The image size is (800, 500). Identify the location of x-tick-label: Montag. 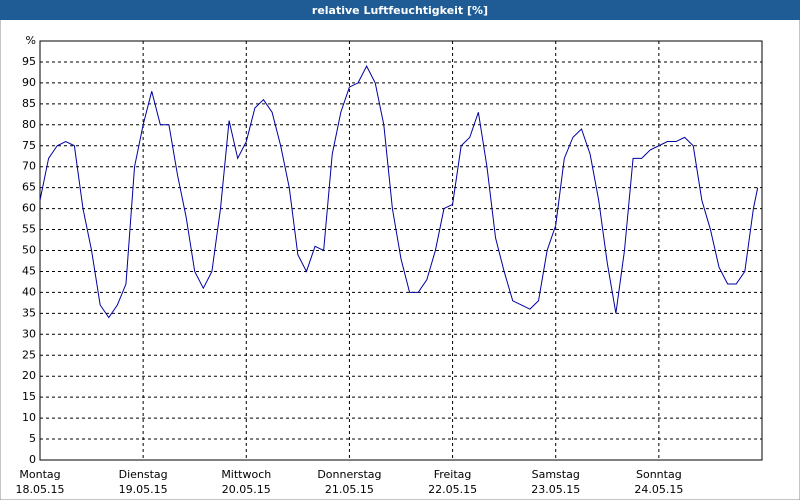
(39, 474).